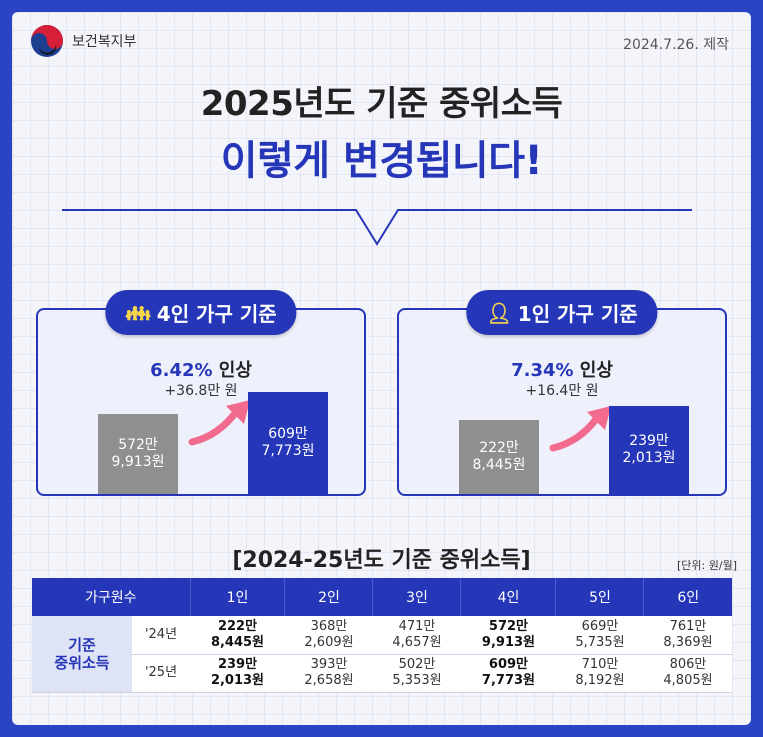  What do you see at coordinates (138, 444) in the screenshot?
I see `four-person-2024-line1: 572만` at bounding box center [138, 444].